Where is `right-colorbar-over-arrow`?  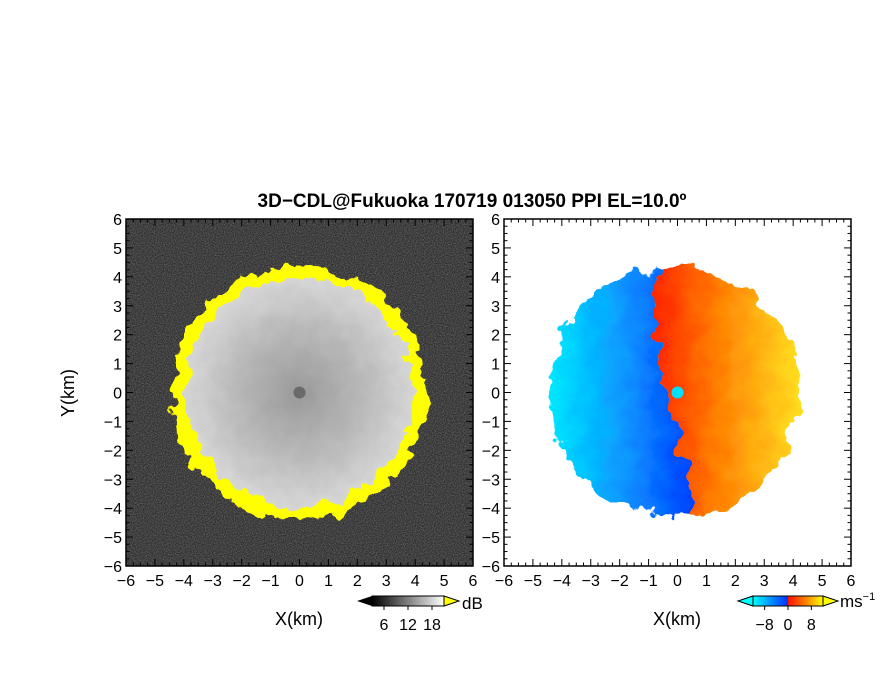 right-colorbar-over-arrow is located at coordinates (831, 601).